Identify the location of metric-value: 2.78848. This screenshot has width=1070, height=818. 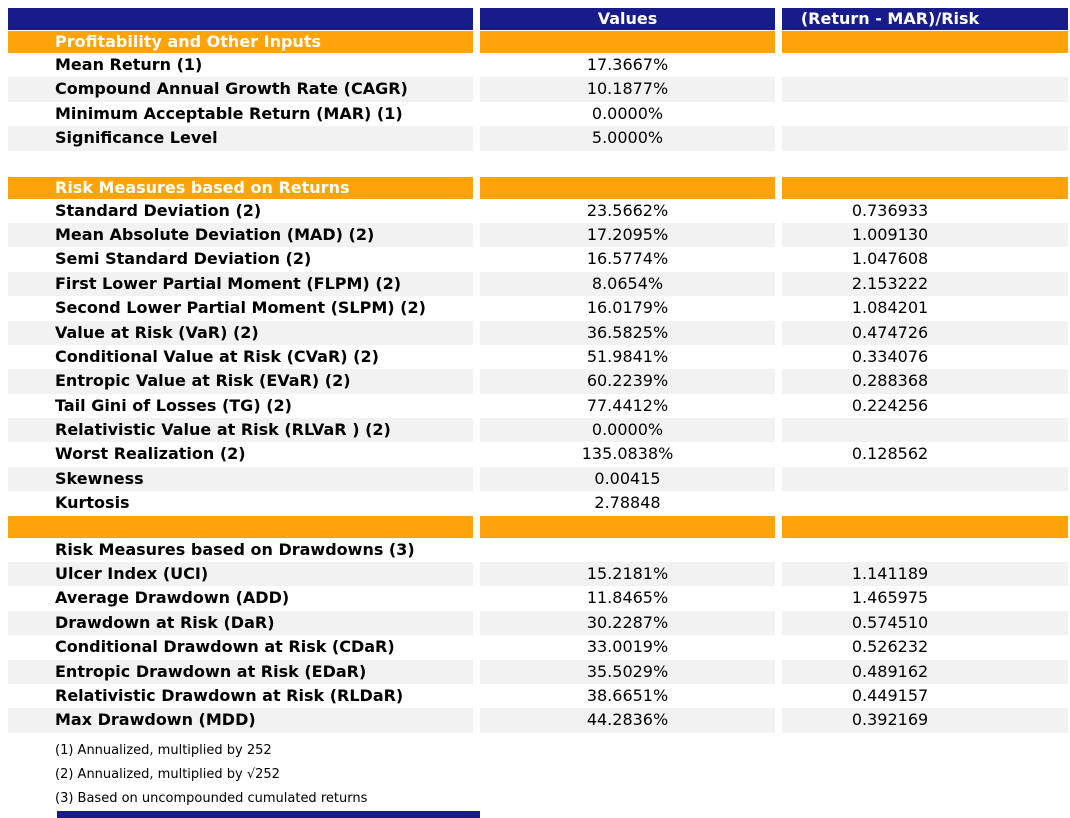
(627, 503).